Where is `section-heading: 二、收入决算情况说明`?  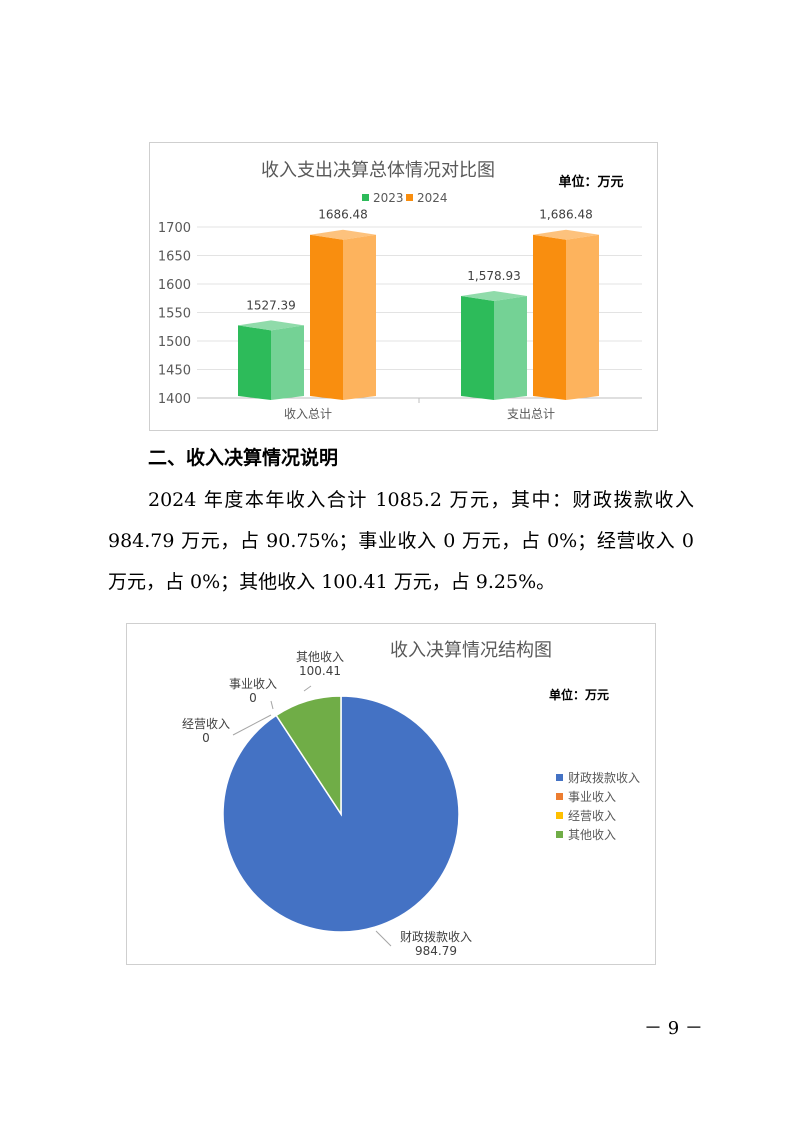 section-heading: 二、收入决算情况说明 is located at coordinates (243, 458).